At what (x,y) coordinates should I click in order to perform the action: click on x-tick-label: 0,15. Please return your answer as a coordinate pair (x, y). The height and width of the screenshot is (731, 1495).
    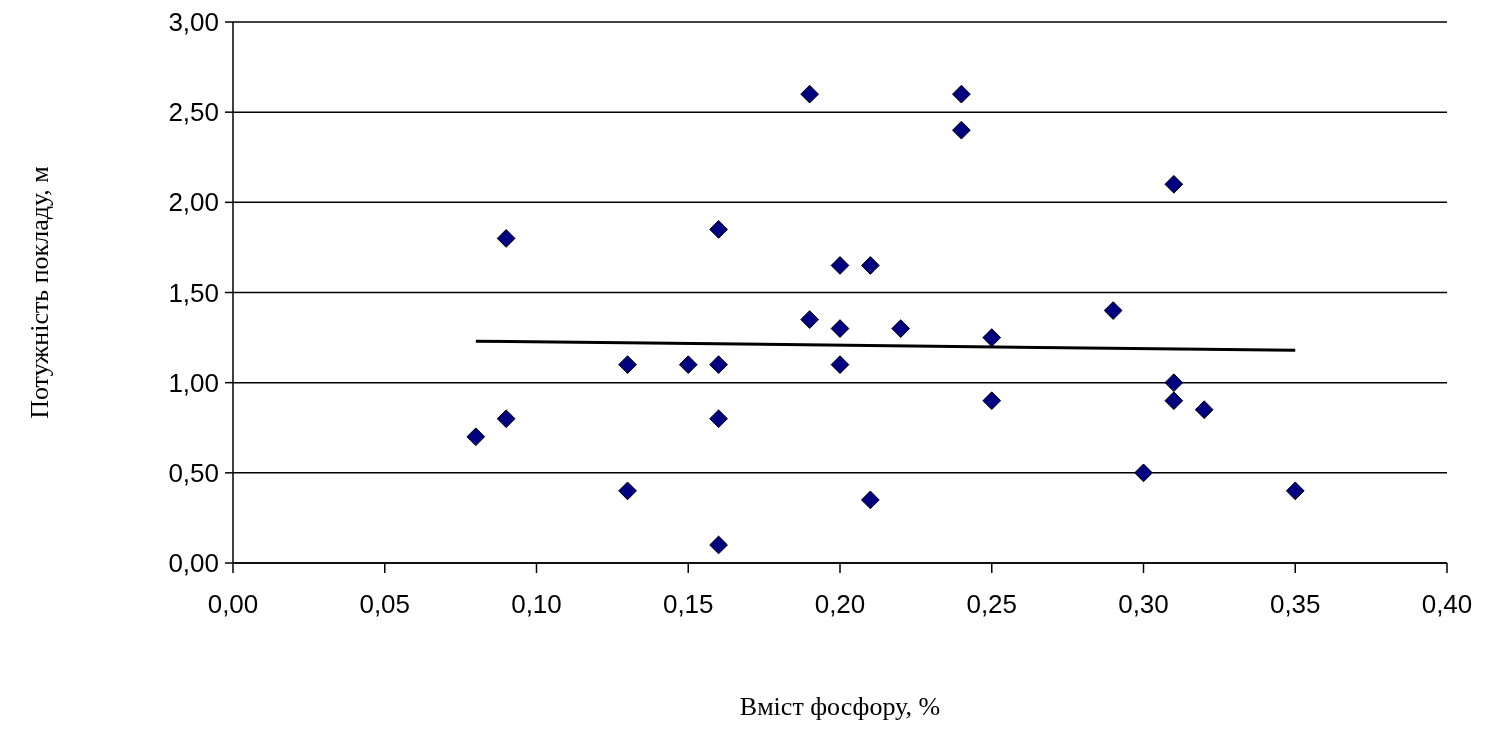
    Looking at the image, I should click on (688, 604).